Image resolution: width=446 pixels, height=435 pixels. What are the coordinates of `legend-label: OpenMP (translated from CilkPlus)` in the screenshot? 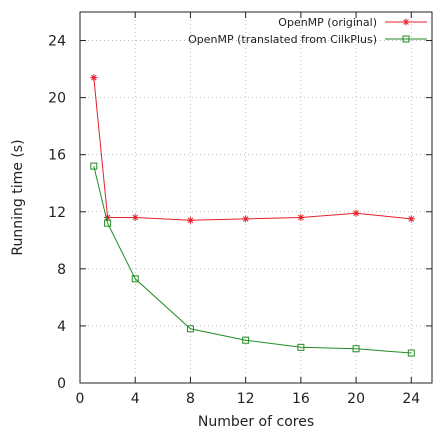 It's located at (282, 39).